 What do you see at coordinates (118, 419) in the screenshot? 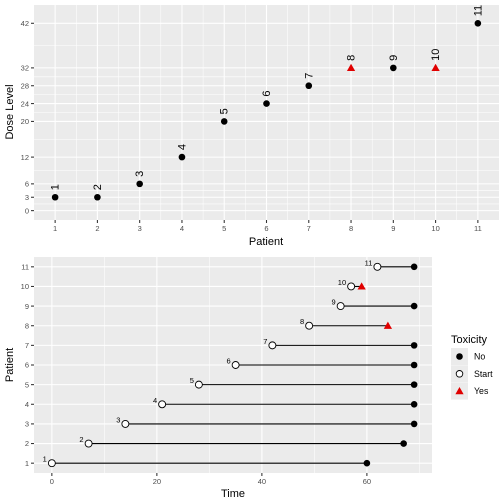
I see `timeline-label: 3` at bounding box center [118, 419].